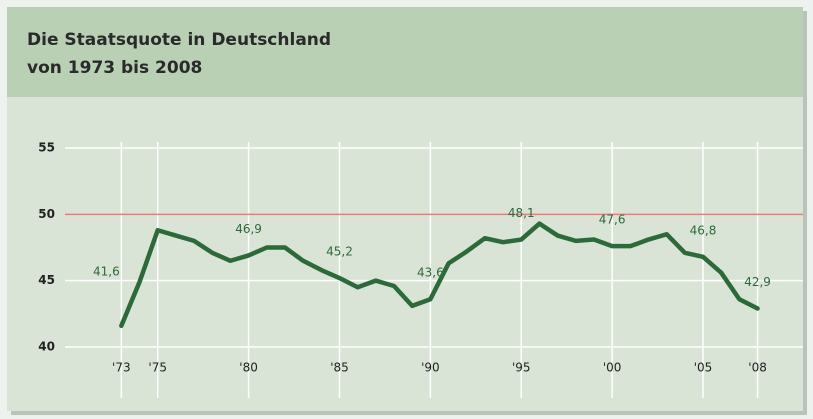 The height and width of the screenshot is (419, 813). I want to click on y-tick-label: 50, so click(46, 214).